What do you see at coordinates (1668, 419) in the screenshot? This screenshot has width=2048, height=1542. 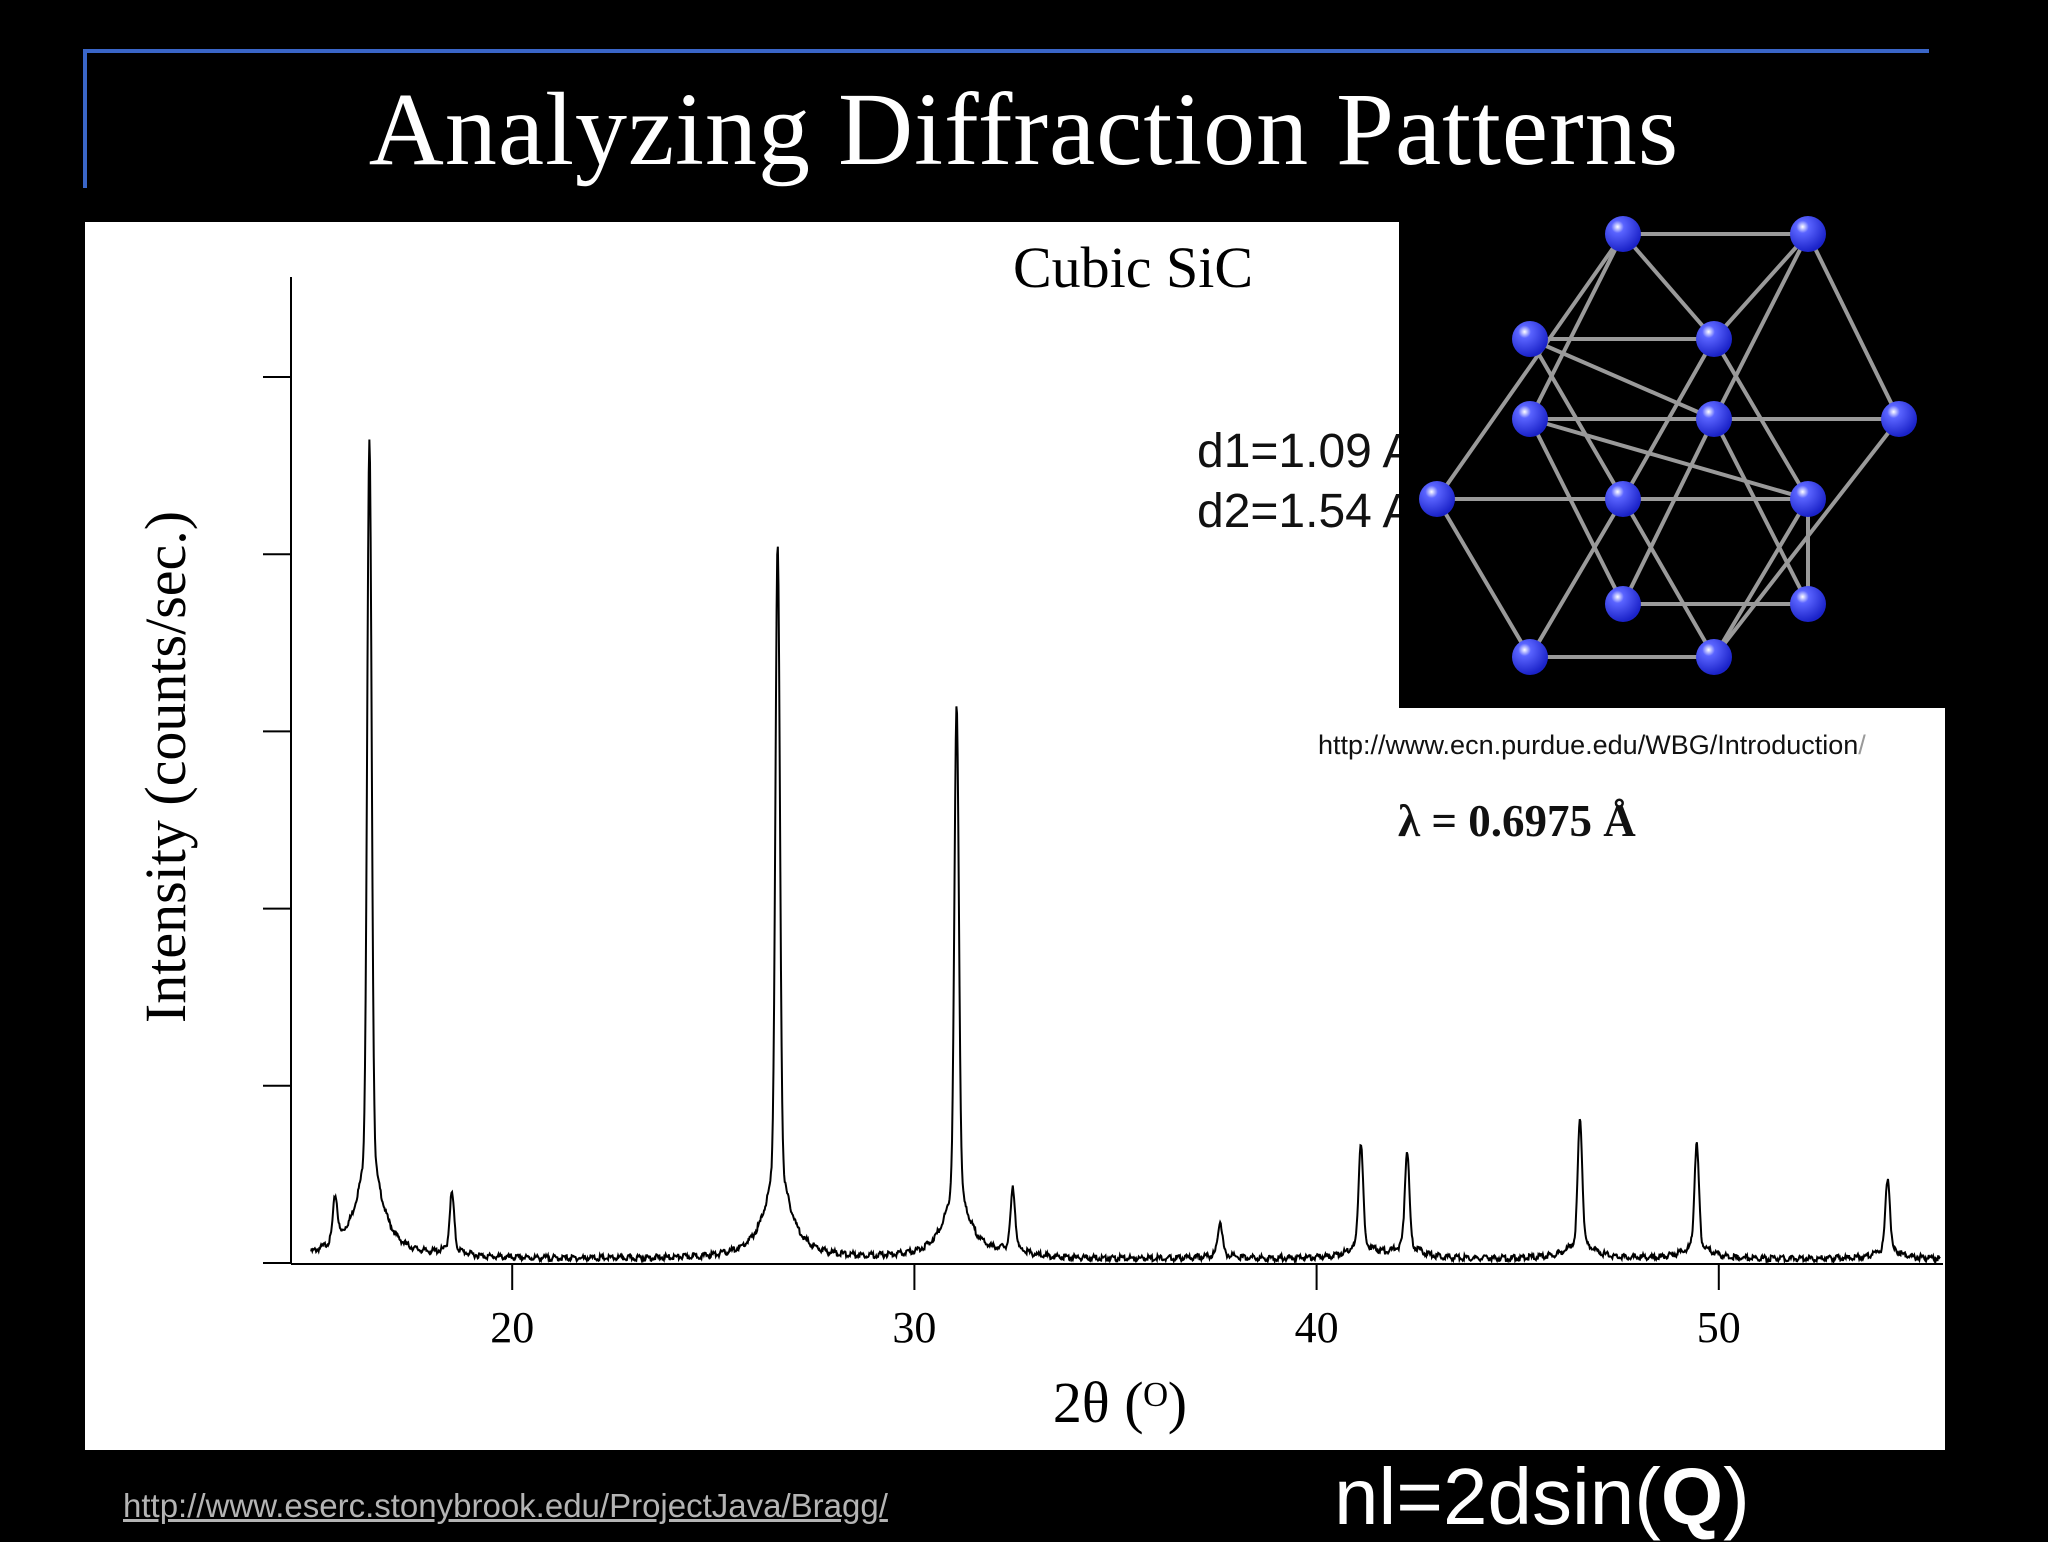 I see `bond-di` at bounding box center [1668, 419].